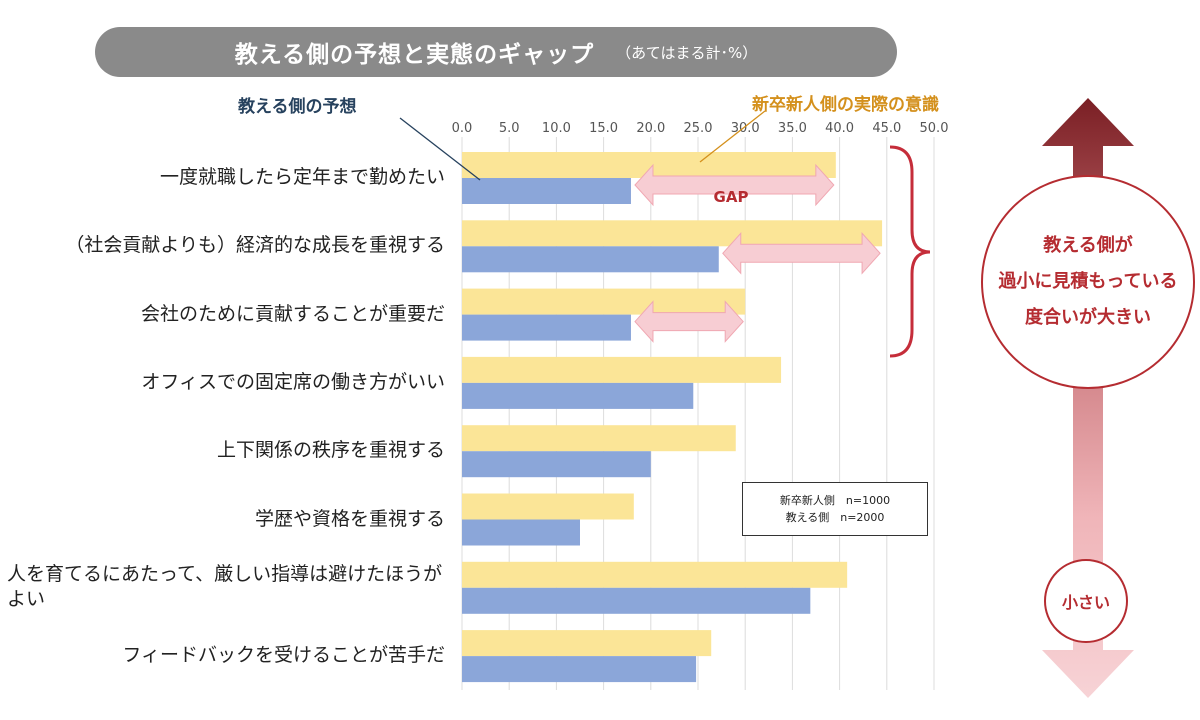 This screenshot has width=1200, height=720. I want to click on large-gap-note: 教える側が 過小に見積もっている 度合いが大きい, so click(1088, 282).